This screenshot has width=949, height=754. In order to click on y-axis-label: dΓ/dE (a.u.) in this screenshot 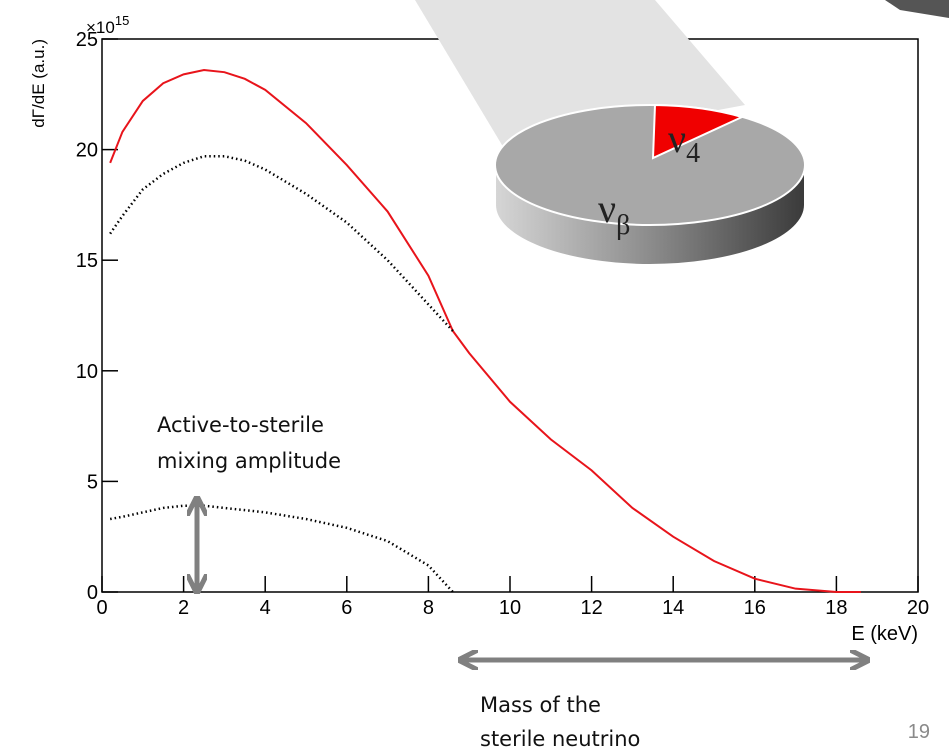, I will do `click(38, 83)`.